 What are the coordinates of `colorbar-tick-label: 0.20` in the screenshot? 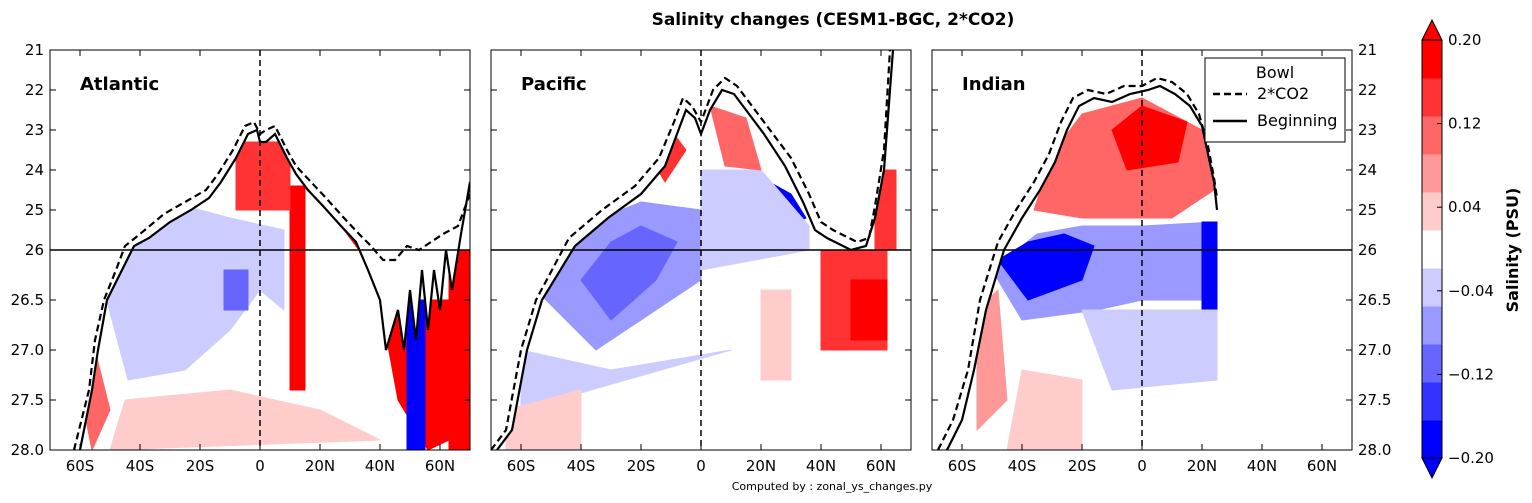 It's located at (1464, 40).